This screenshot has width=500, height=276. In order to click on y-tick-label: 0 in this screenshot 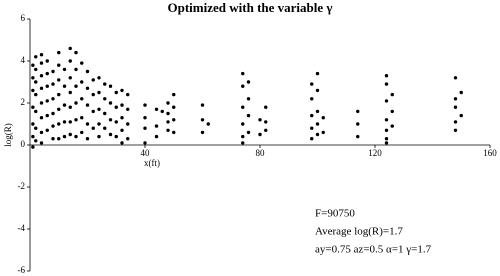, I will do `click(23, 144)`.